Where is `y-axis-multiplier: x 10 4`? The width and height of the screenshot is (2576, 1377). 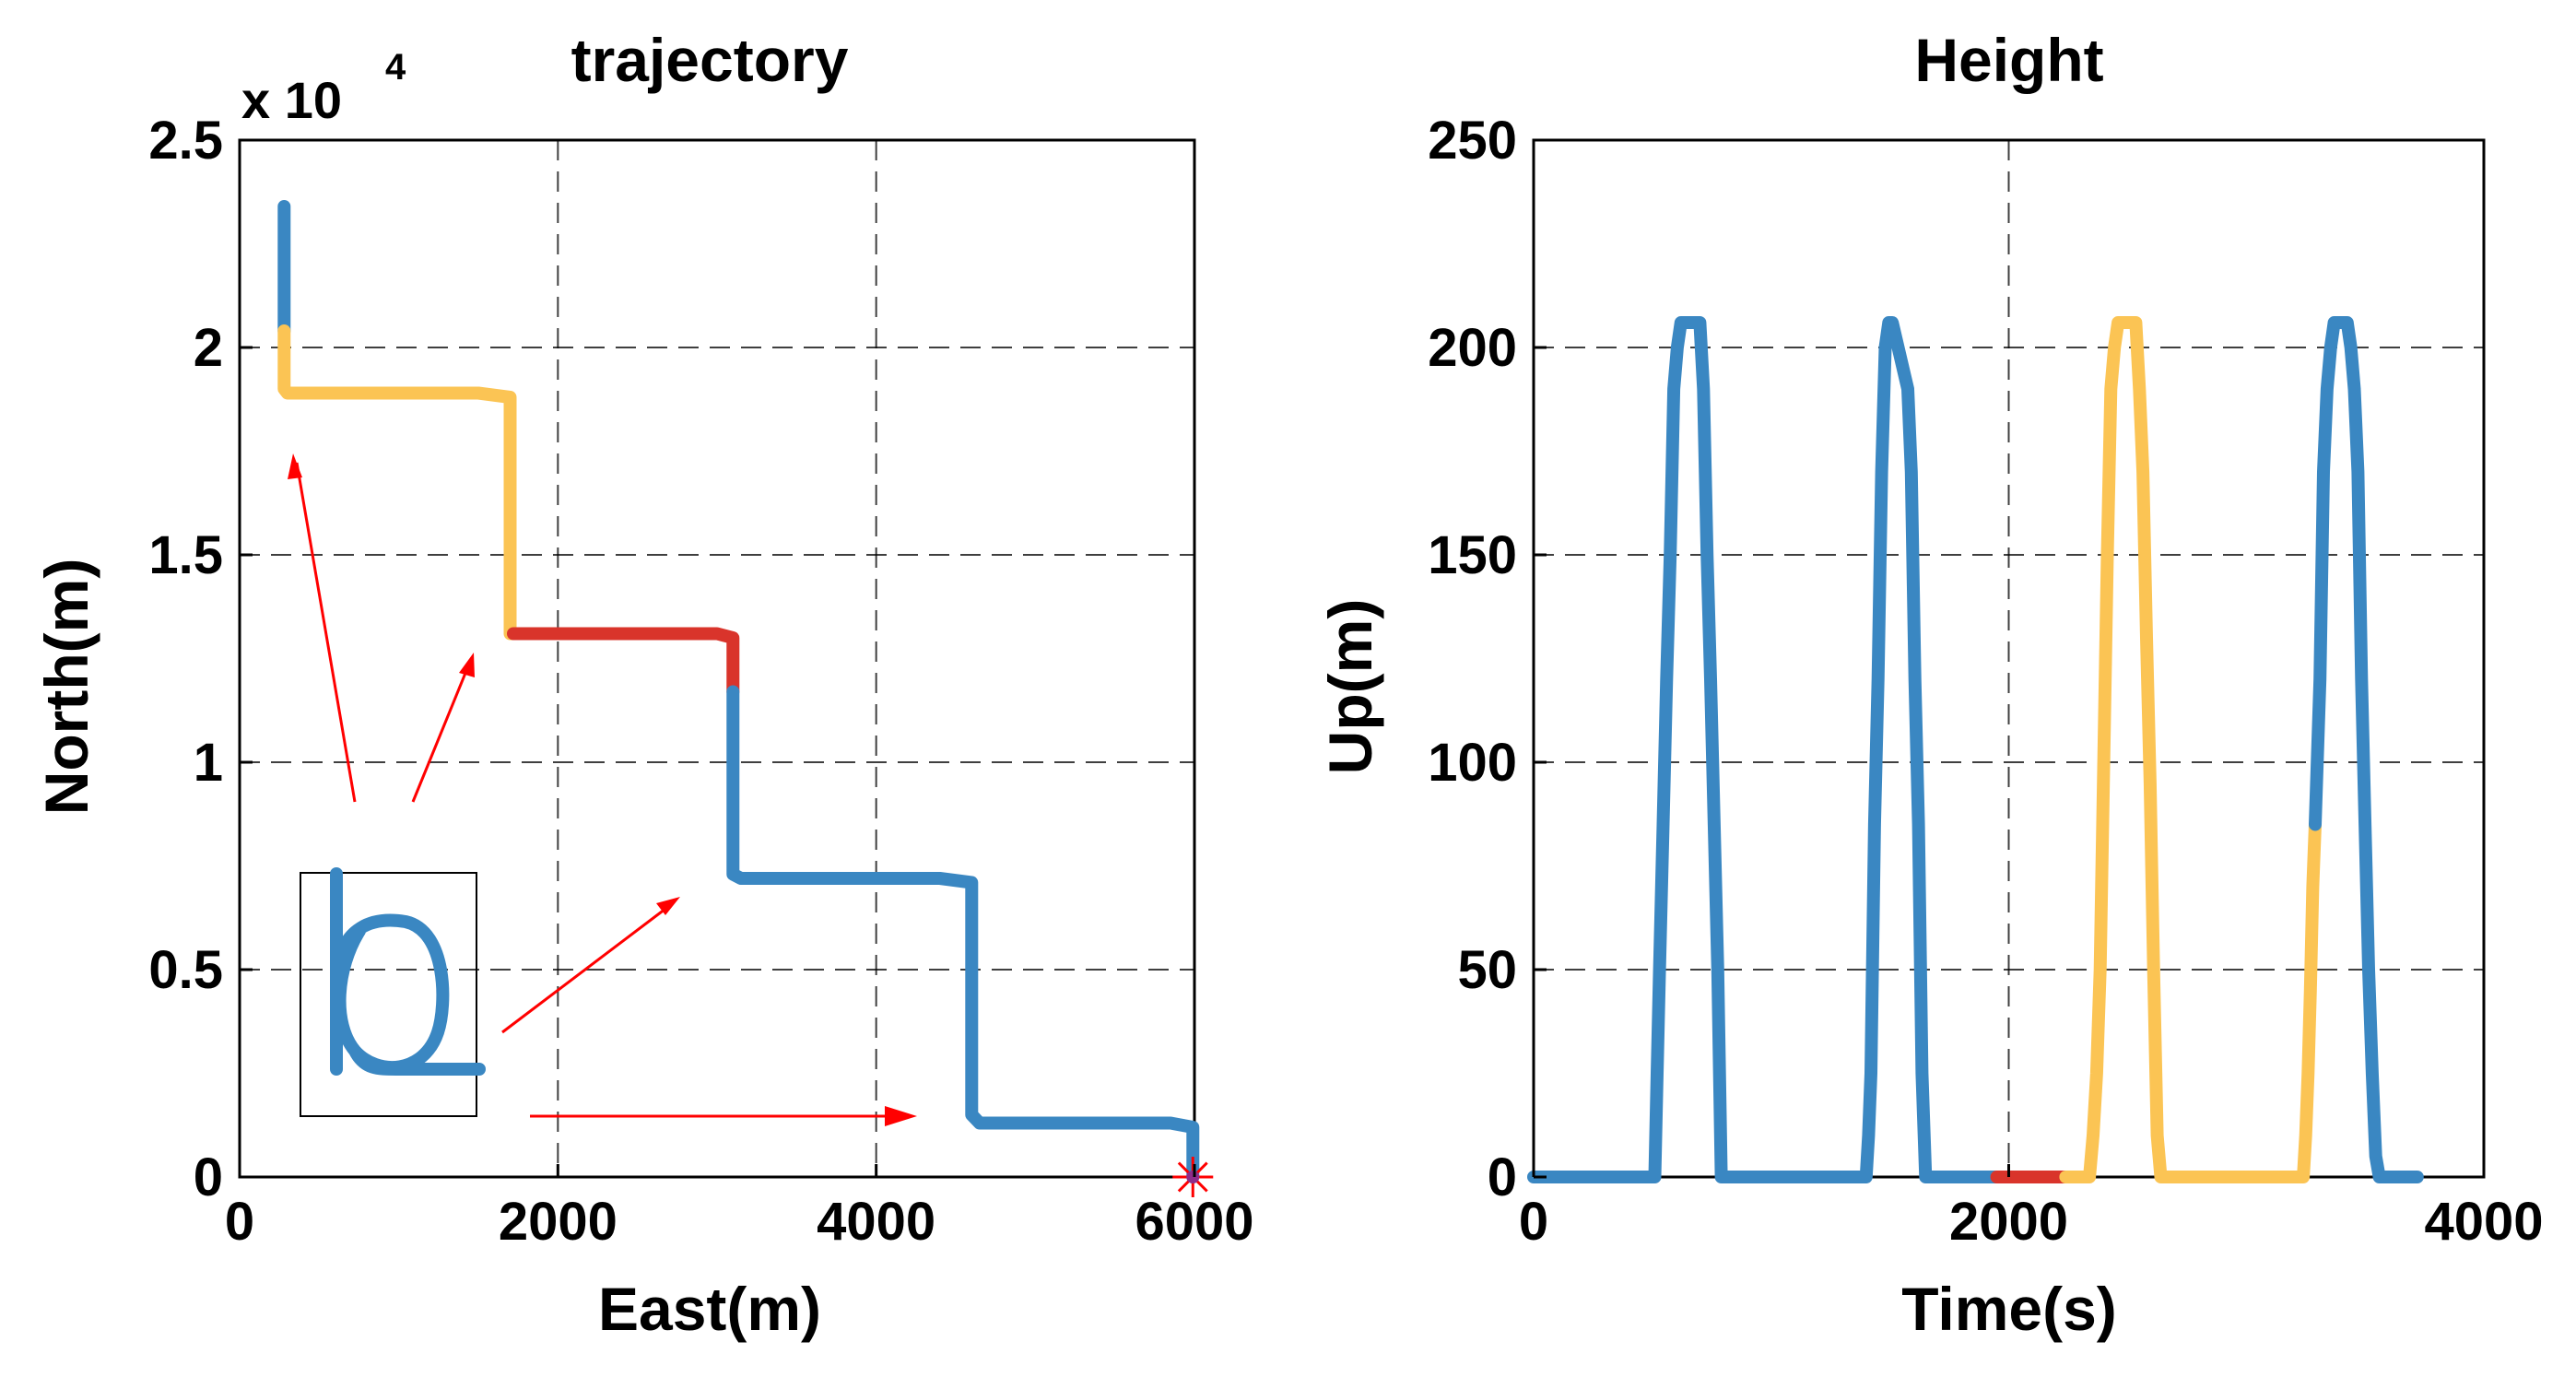
y-axis-multiplier: x 10 4 is located at coordinates (323, 88).